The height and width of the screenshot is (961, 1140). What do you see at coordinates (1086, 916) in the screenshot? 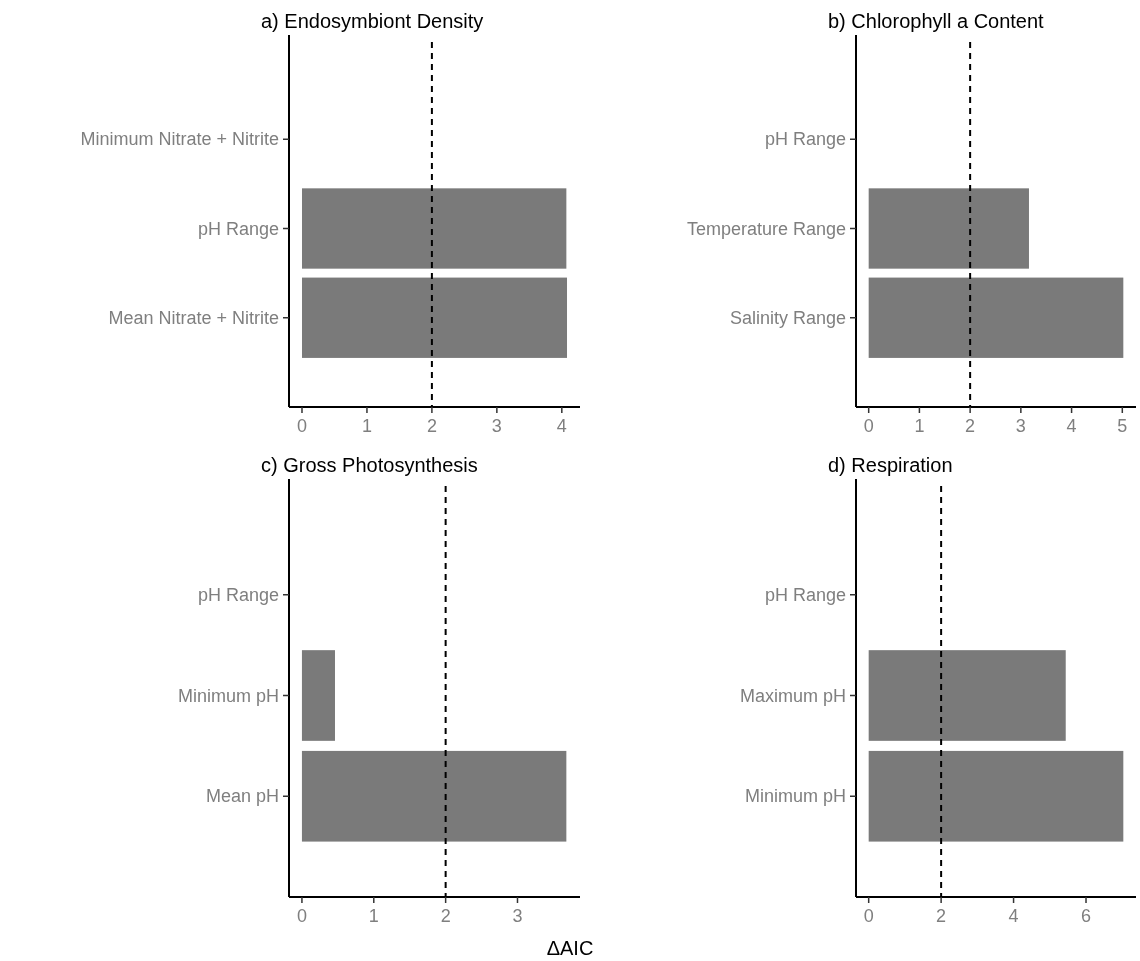
I see `x-tick-label: 6` at bounding box center [1086, 916].